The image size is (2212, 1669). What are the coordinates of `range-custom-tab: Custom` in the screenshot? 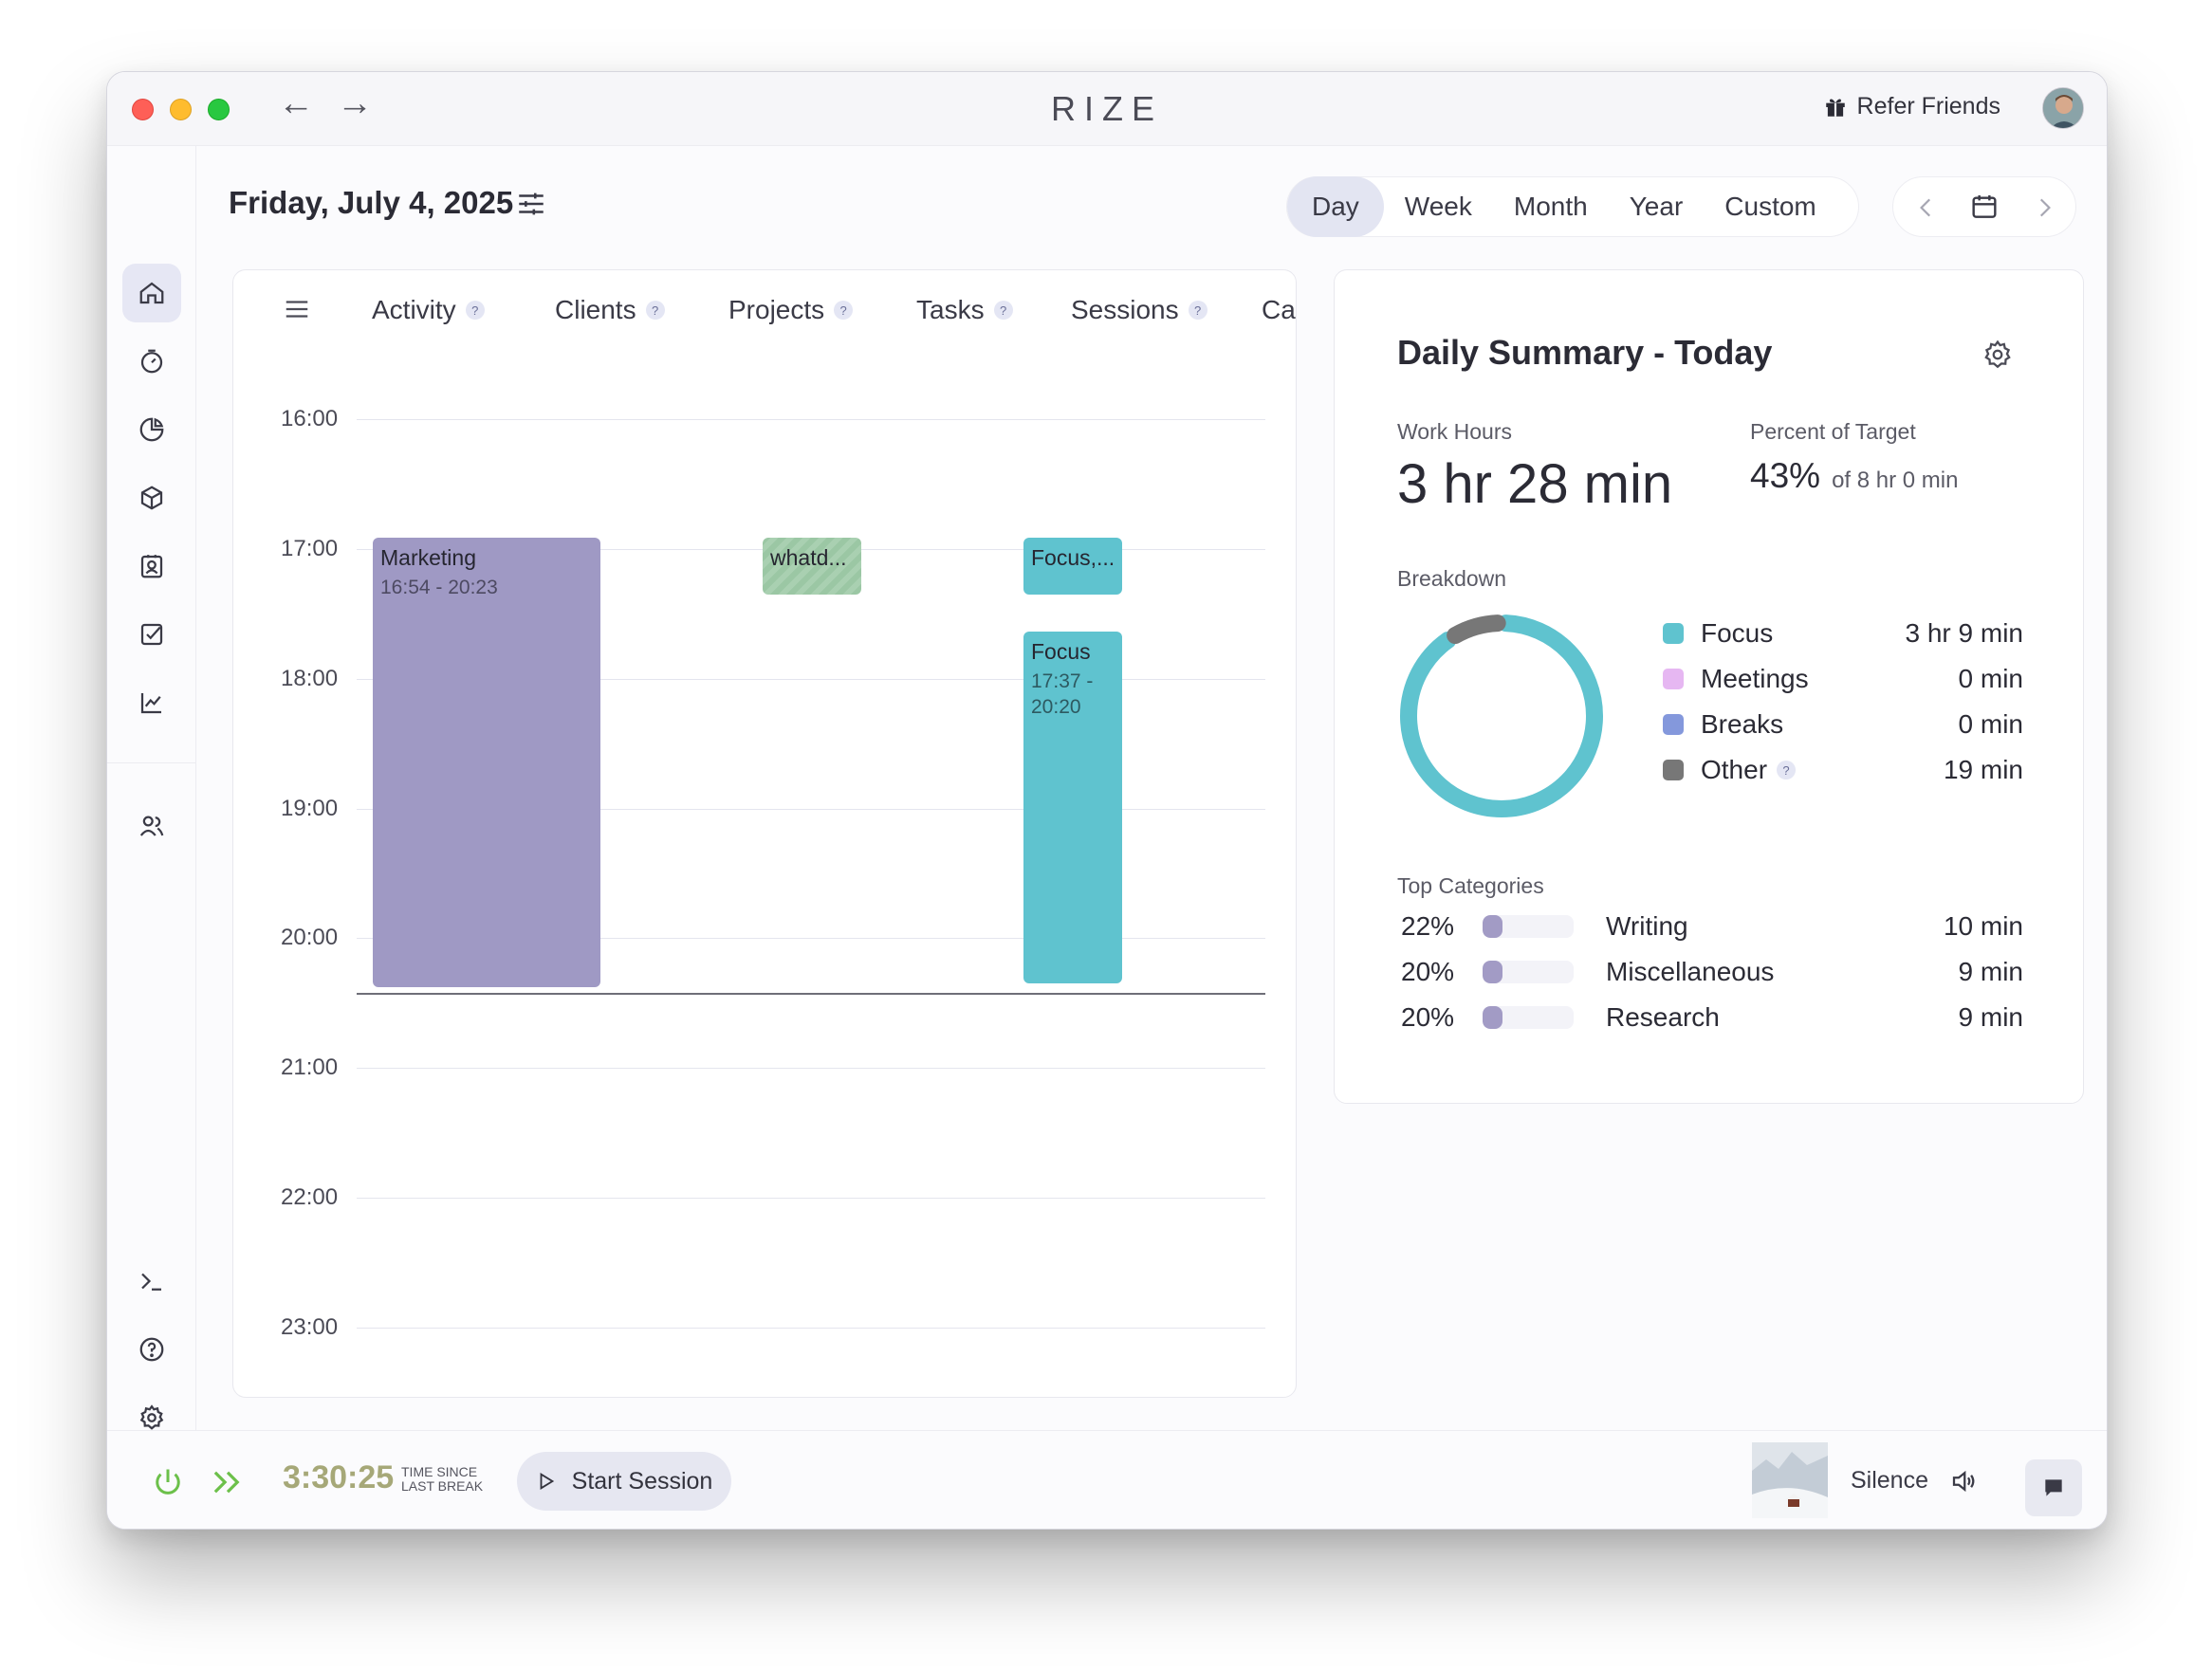 It's located at (1770, 206).